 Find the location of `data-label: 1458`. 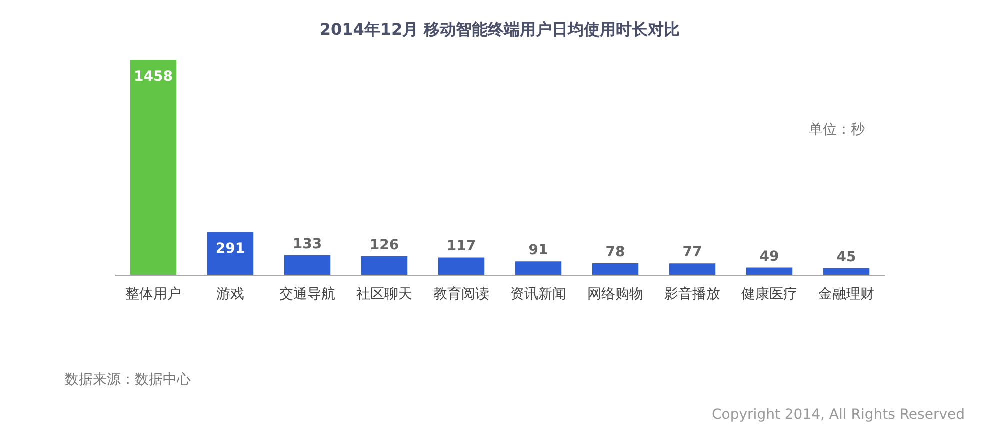

data-label: 1458 is located at coordinates (153, 77).